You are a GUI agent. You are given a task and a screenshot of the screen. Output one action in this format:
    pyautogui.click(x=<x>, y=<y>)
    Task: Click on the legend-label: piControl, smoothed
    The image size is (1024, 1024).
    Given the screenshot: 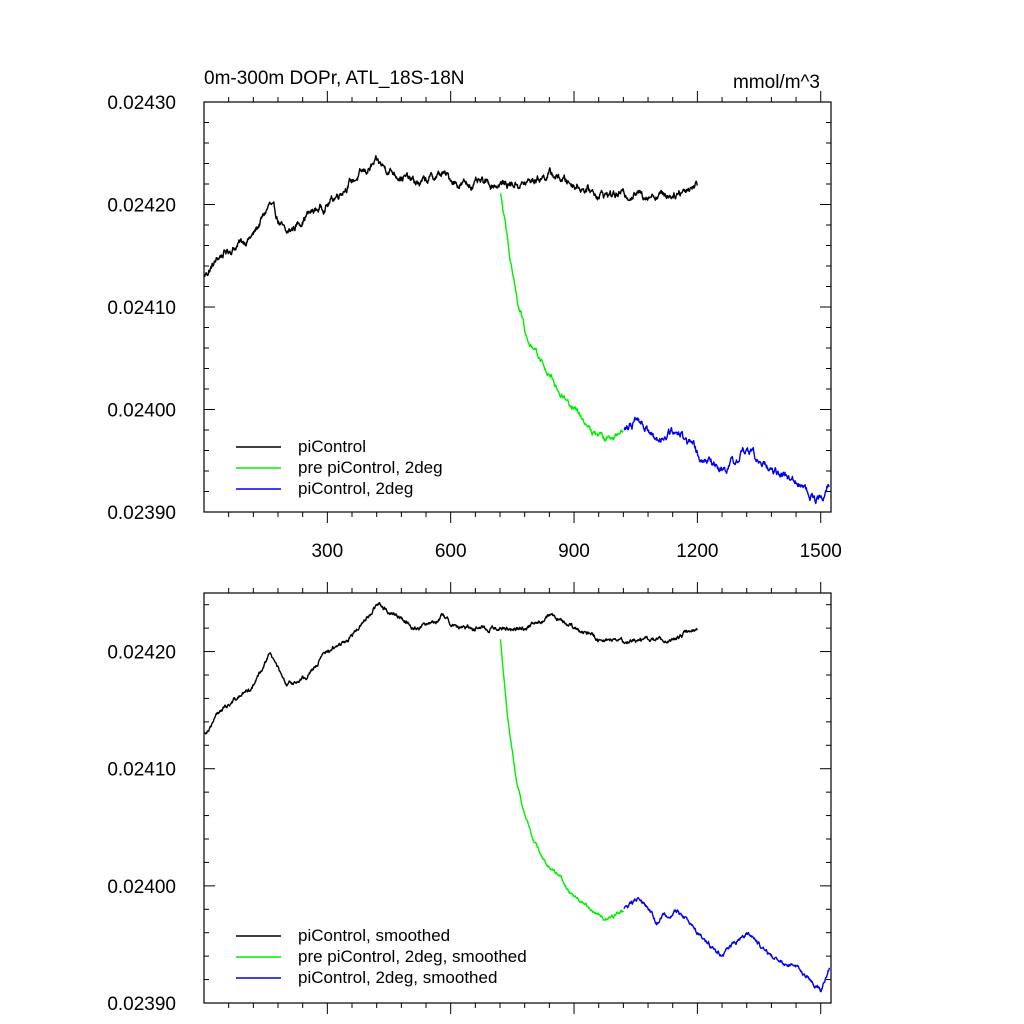 What is the action you would take?
    pyautogui.click(x=374, y=935)
    